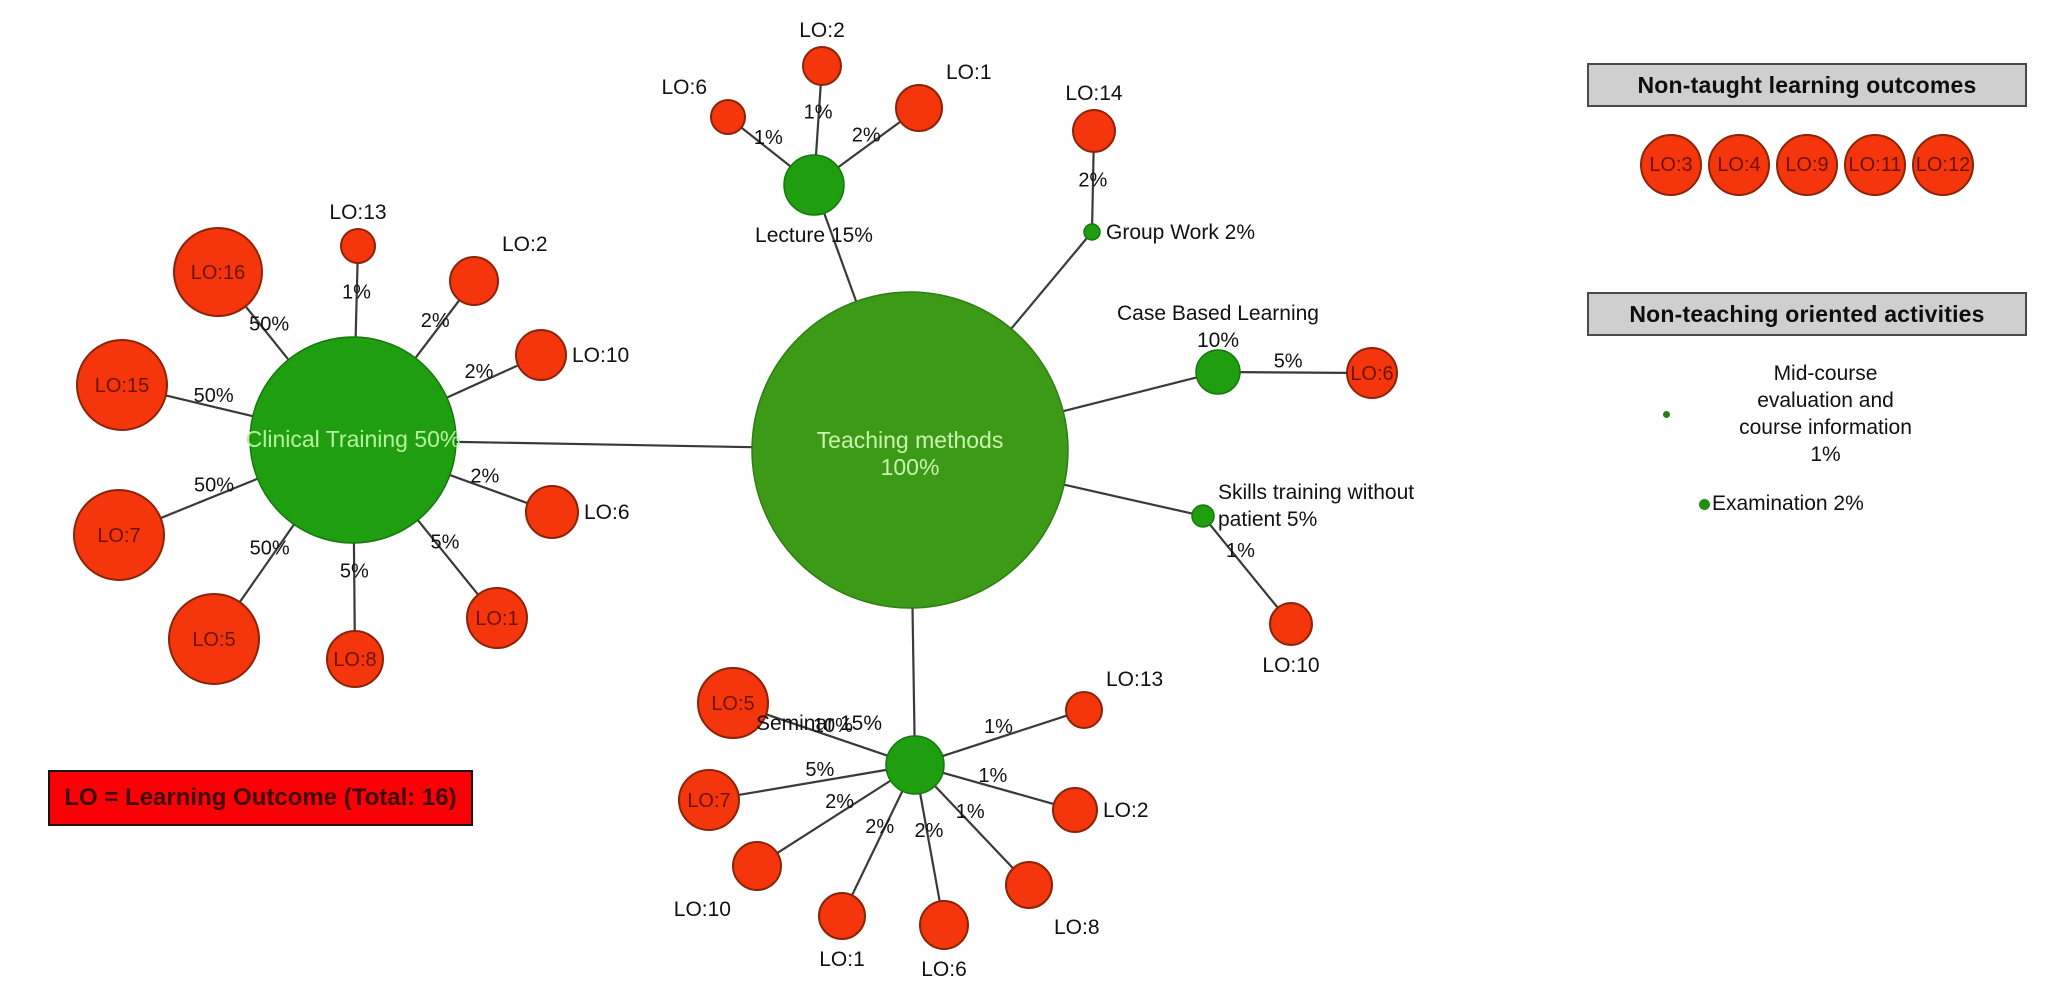 This screenshot has height=1001, width=2059. Describe the element at coordinates (814, 185) in the screenshot. I see `method-node-lecture` at that location.